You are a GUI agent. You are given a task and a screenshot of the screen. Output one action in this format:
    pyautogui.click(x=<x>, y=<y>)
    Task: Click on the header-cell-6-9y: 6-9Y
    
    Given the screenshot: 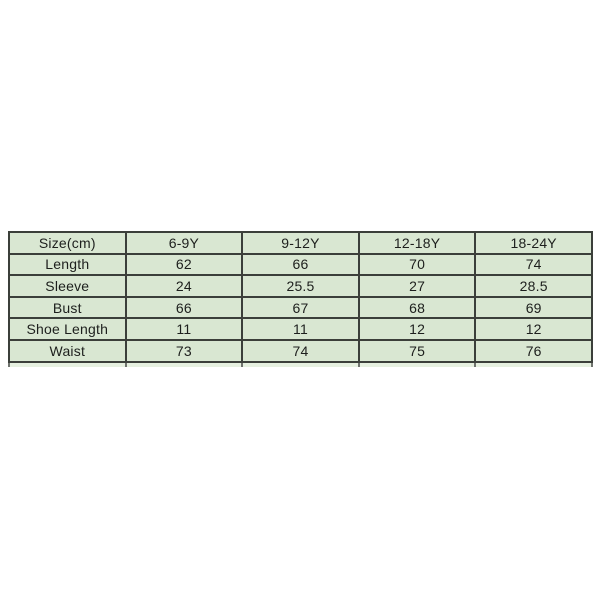 What is the action you would take?
    pyautogui.click(x=184, y=243)
    